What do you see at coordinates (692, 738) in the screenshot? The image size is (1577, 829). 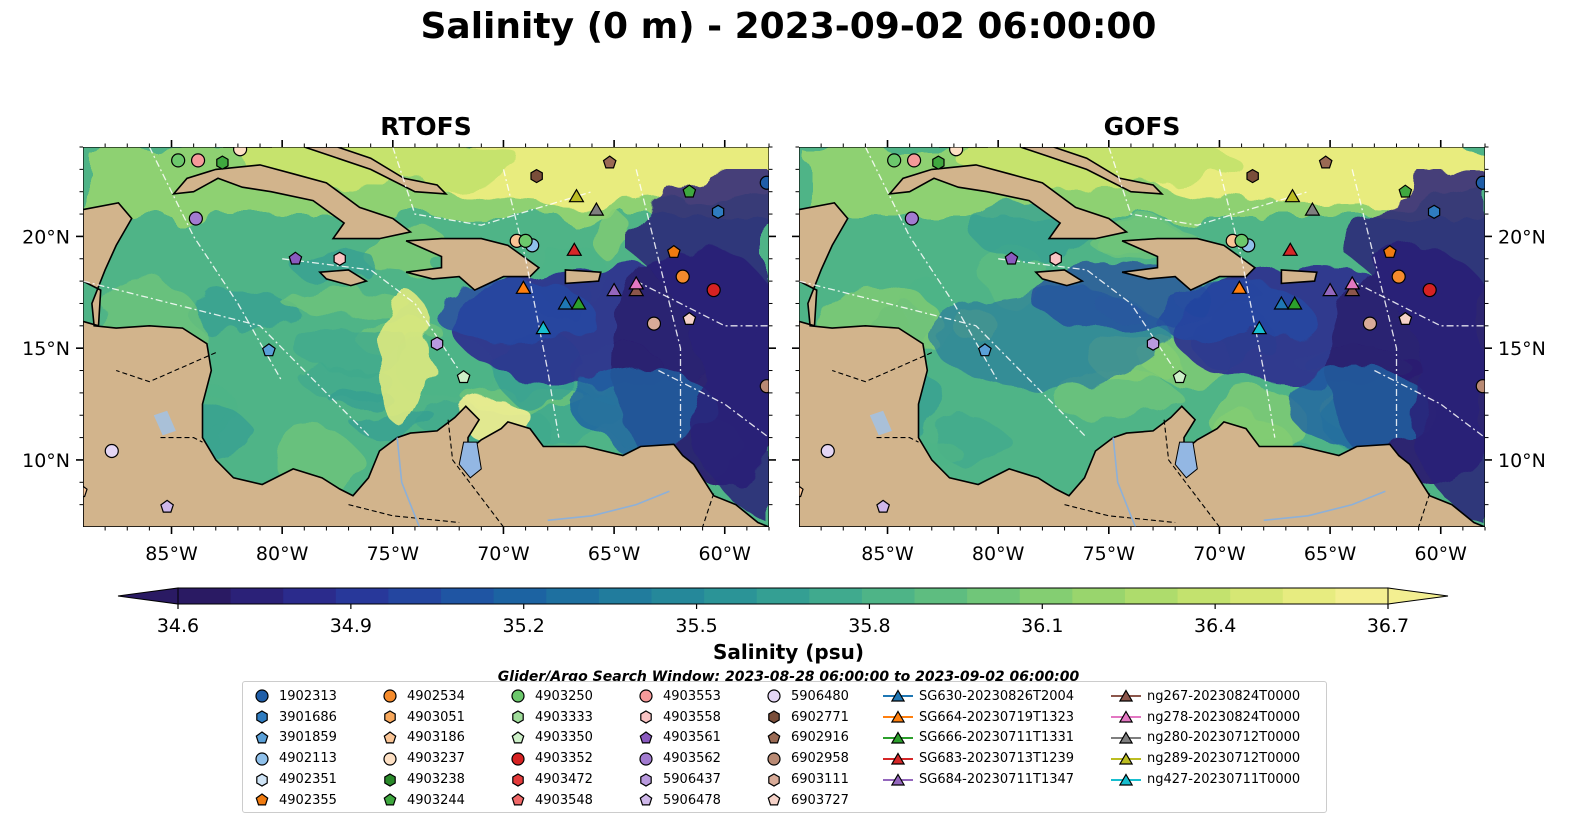 I see `legend-label: 4903561` at bounding box center [692, 738].